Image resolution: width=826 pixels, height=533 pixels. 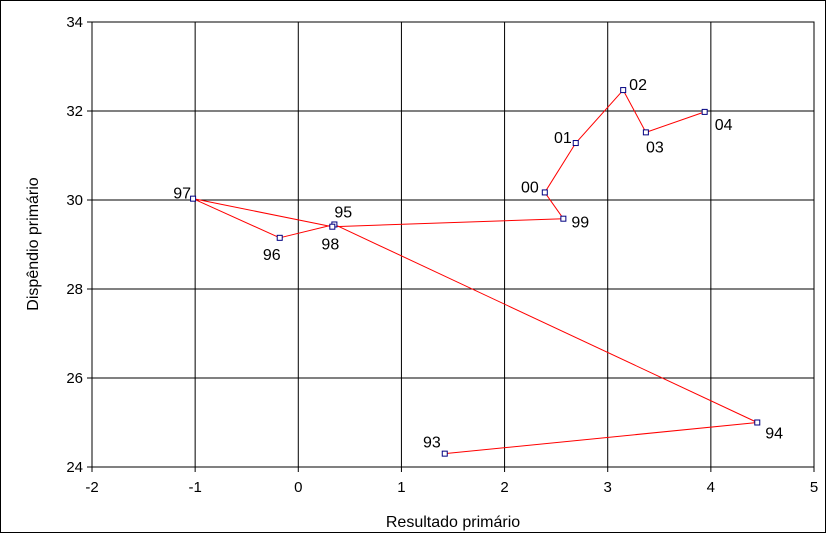 What do you see at coordinates (608, 487) in the screenshot?
I see `x-tick-label: 3` at bounding box center [608, 487].